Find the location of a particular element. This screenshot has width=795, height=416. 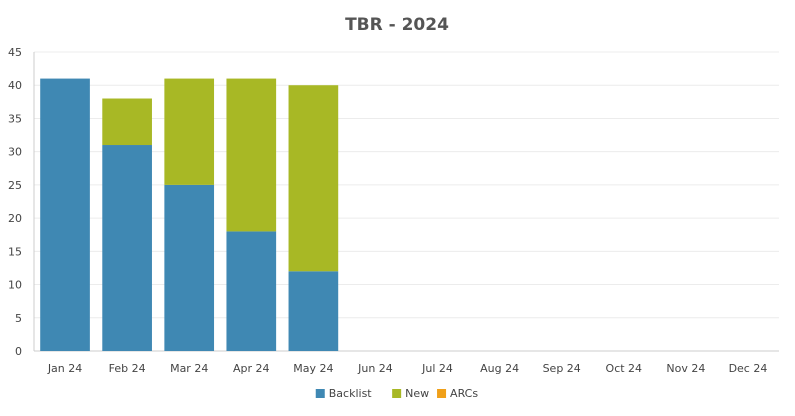

y-tick-label: 0 is located at coordinates (18, 351).